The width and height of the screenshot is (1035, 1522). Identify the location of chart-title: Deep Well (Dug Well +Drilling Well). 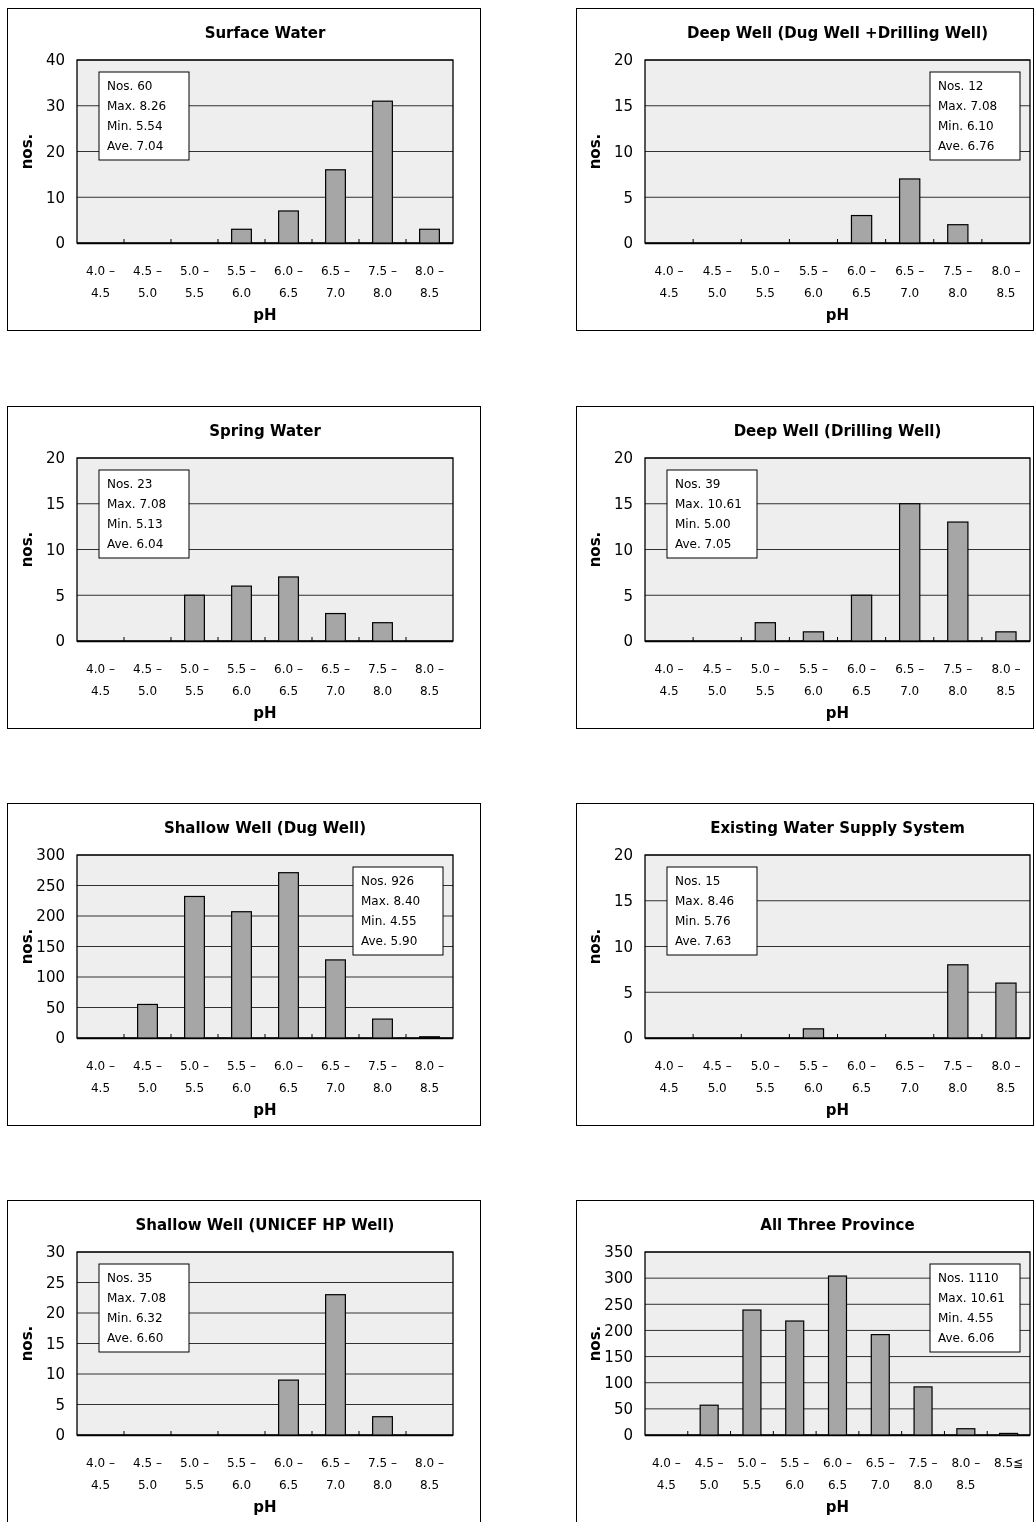
(837, 33).